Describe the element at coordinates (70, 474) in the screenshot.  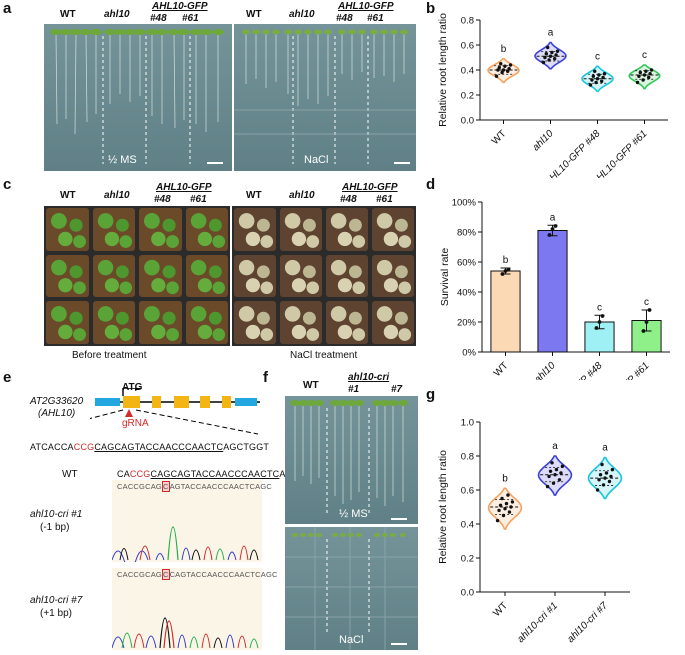
I see `wt-label: WT` at that location.